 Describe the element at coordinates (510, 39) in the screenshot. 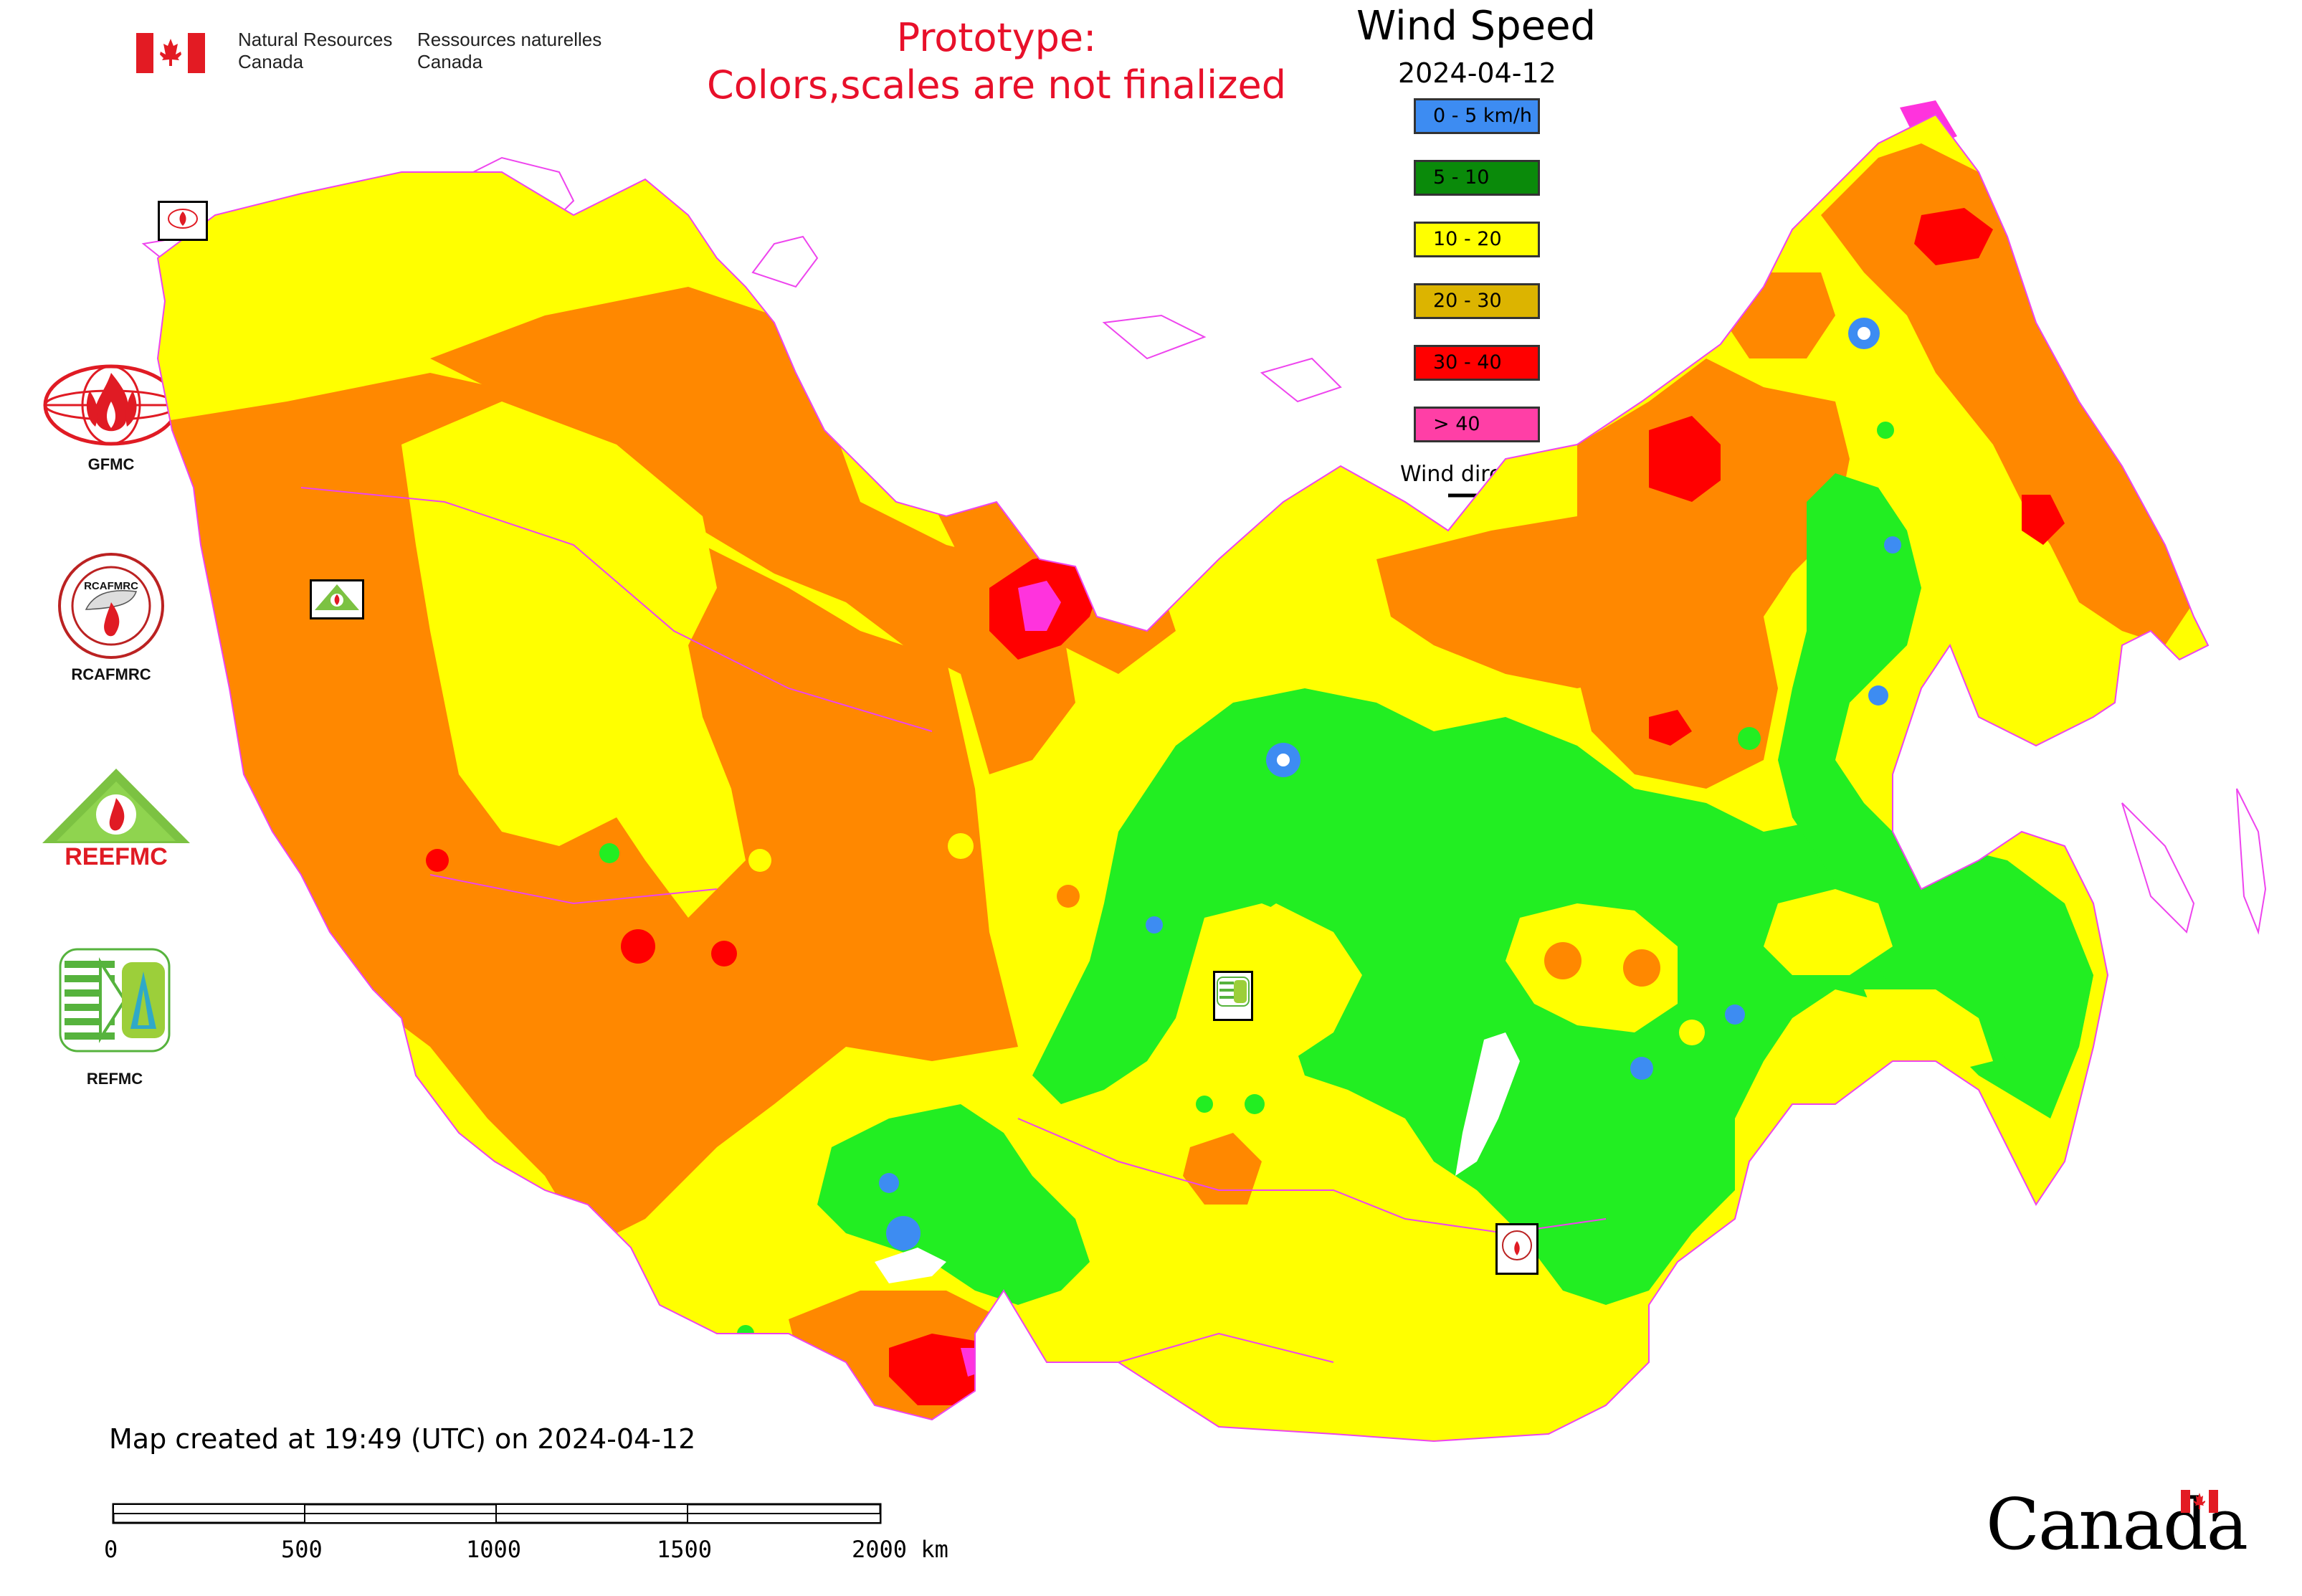

I see `nrcan-french-line1: Ressources naturelles` at that location.